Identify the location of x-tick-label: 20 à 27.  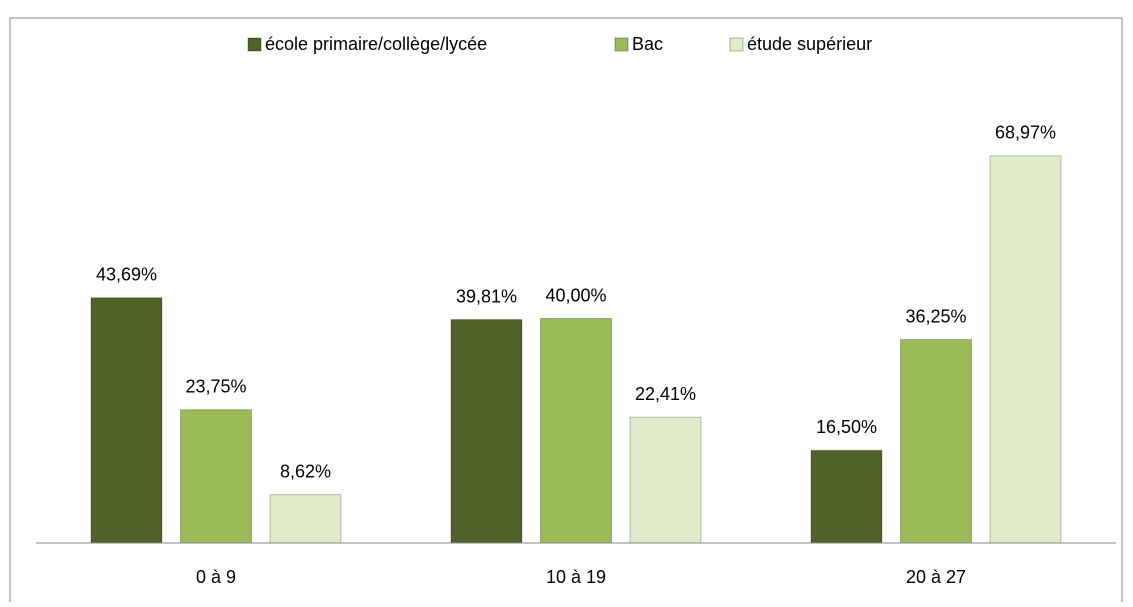
(936, 577).